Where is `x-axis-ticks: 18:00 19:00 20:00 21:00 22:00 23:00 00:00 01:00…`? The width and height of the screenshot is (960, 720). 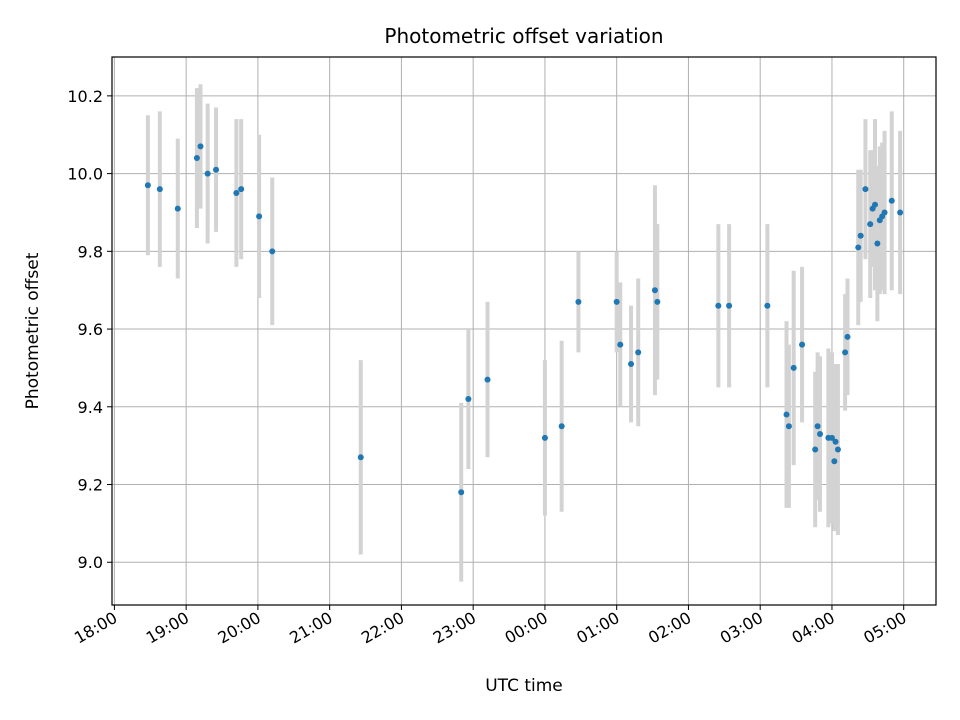 x-axis-ticks: 18:00 19:00 20:00 21:00 22:00 23:00 00:00 01:00… is located at coordinates (490, 626).